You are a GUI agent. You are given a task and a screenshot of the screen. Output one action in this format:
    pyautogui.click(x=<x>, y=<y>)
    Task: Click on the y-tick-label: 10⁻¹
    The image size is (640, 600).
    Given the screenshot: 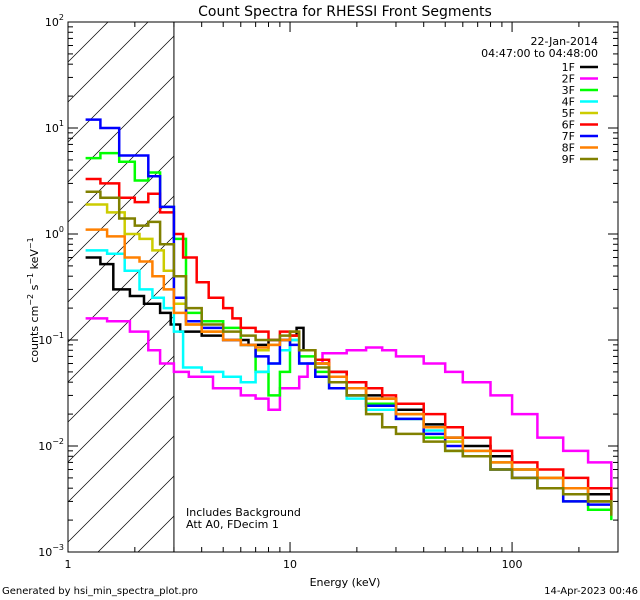 What is the action you would take?
    pyautogui.click(x=51, y=339)
    